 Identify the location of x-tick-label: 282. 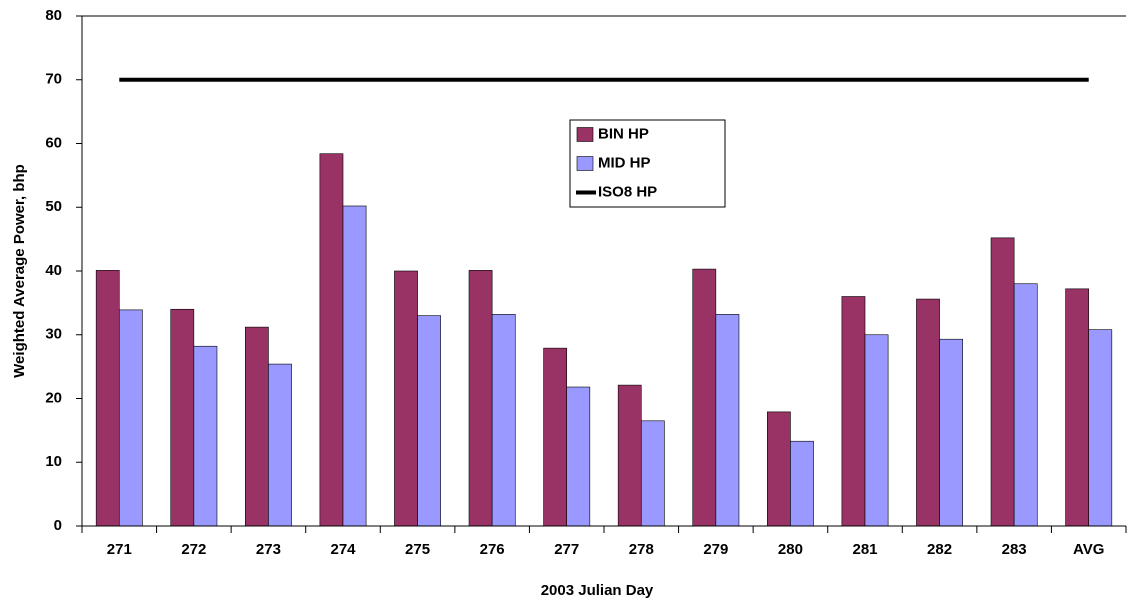
(939, 549).